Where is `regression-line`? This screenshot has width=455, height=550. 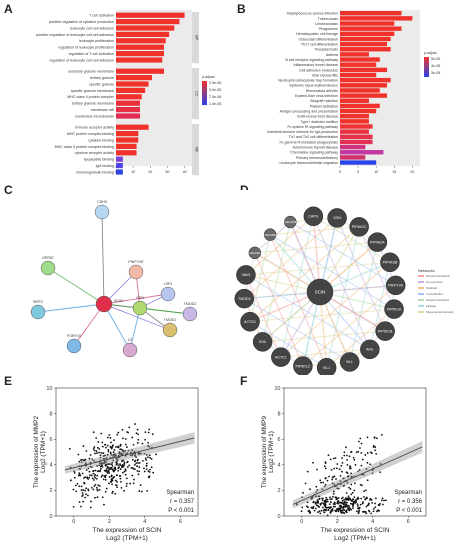
regression-line is located at coordinates (357, 475).